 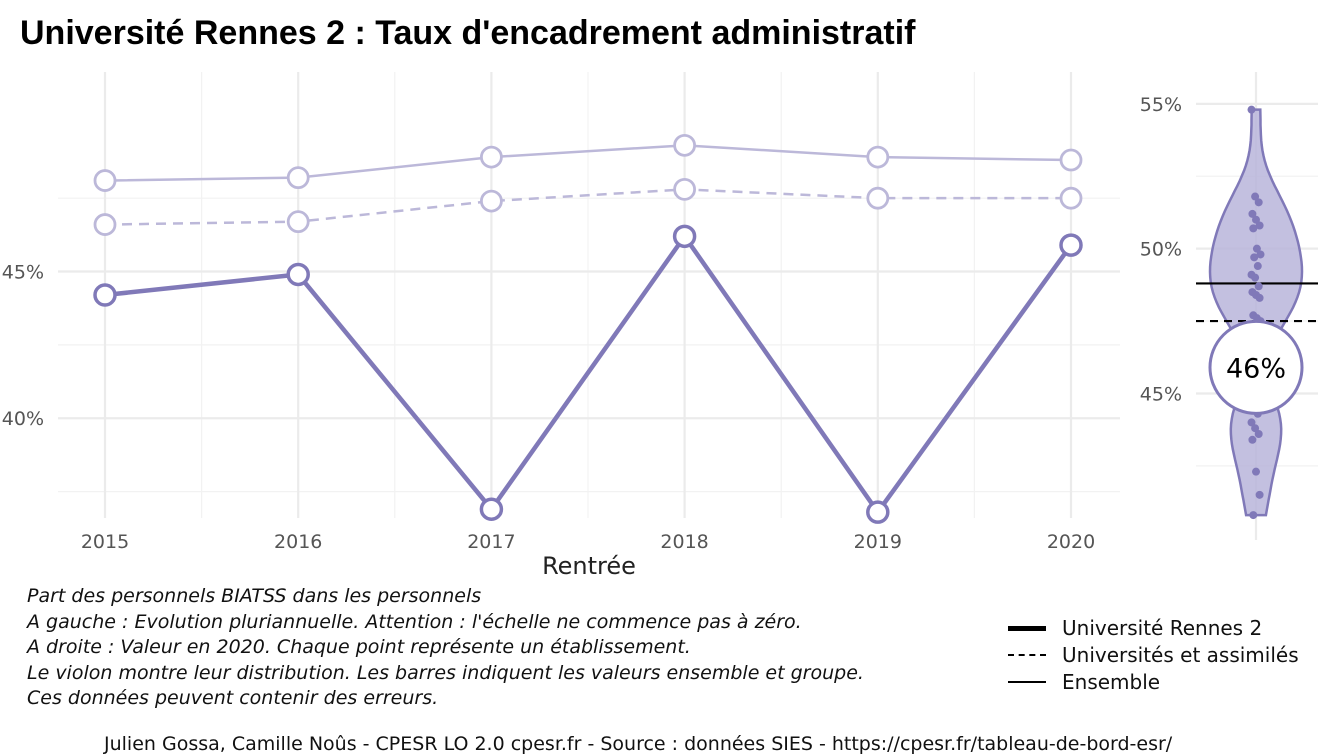 I want to click on series-line-dashed, so click(x=587, y=207).